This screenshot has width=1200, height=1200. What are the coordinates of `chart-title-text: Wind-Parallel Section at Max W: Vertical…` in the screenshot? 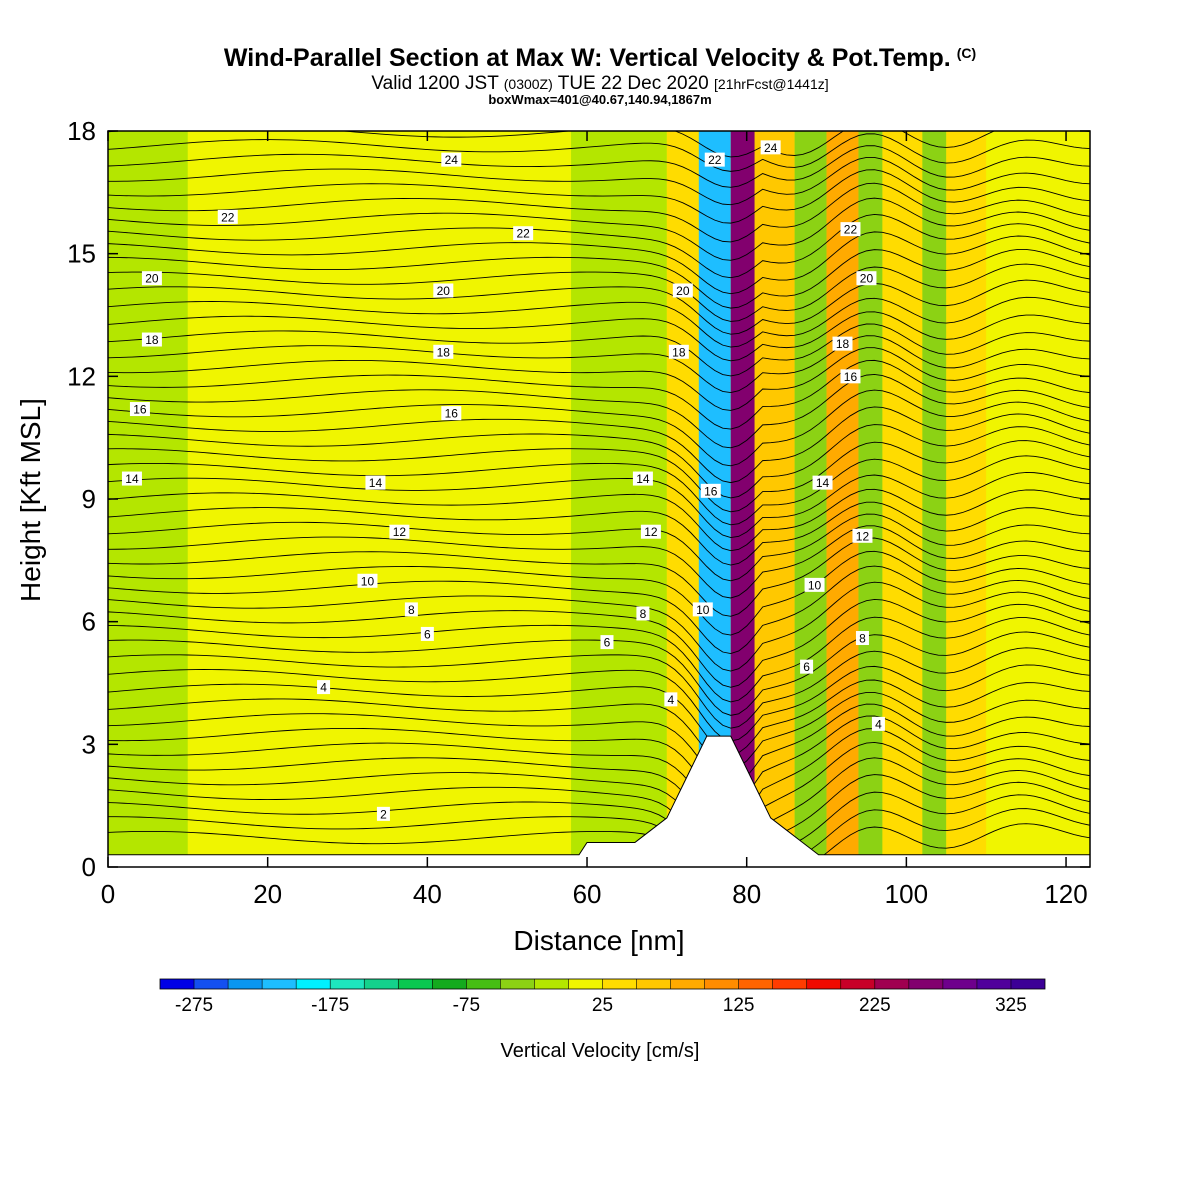 It's located at (587, 58).